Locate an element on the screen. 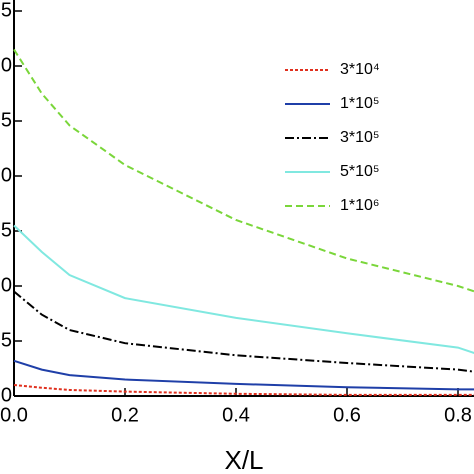 Image resolution: width=474 pixels, height=474 pixels. y-tick-label: 3.5 is located at coordinates (6, 10).